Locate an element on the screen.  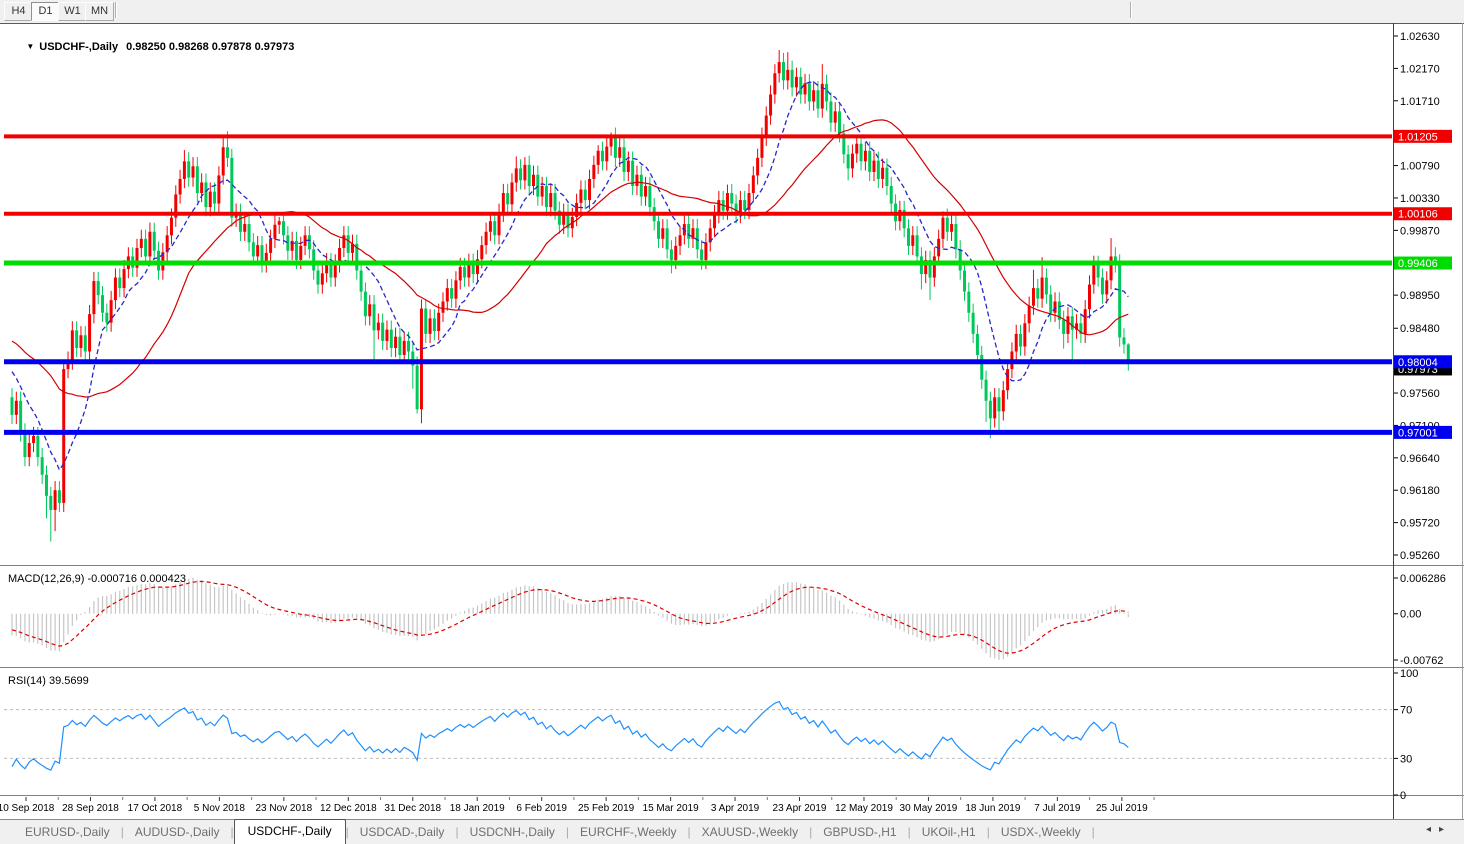
svg-text: 0.98480 is located at coordinates (1420, 329).